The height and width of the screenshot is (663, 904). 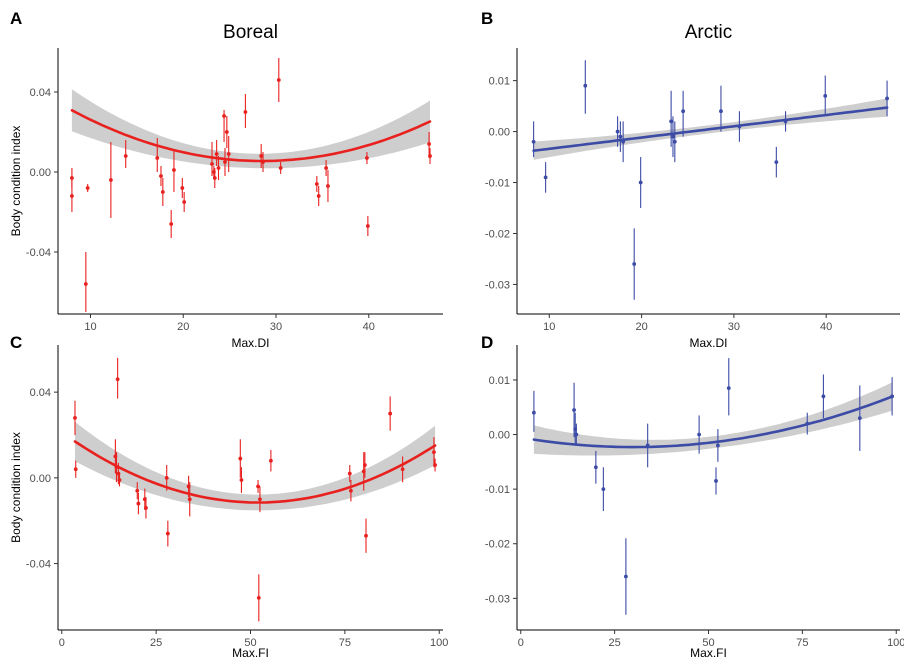 What do you see at coordinates (369, 327) in the screenshot?
I see `x-tick-label: 40` at bounding box center [369, 327].